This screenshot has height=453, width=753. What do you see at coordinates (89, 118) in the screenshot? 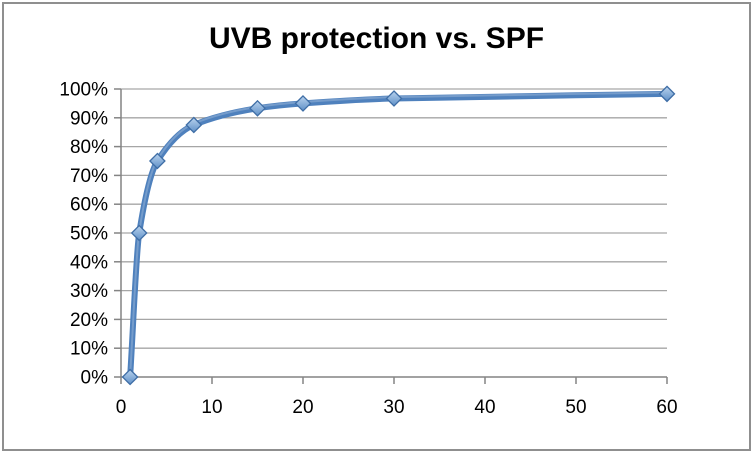
I see `y-axis-tick-label: 90%` at bounding box center [89, 118].